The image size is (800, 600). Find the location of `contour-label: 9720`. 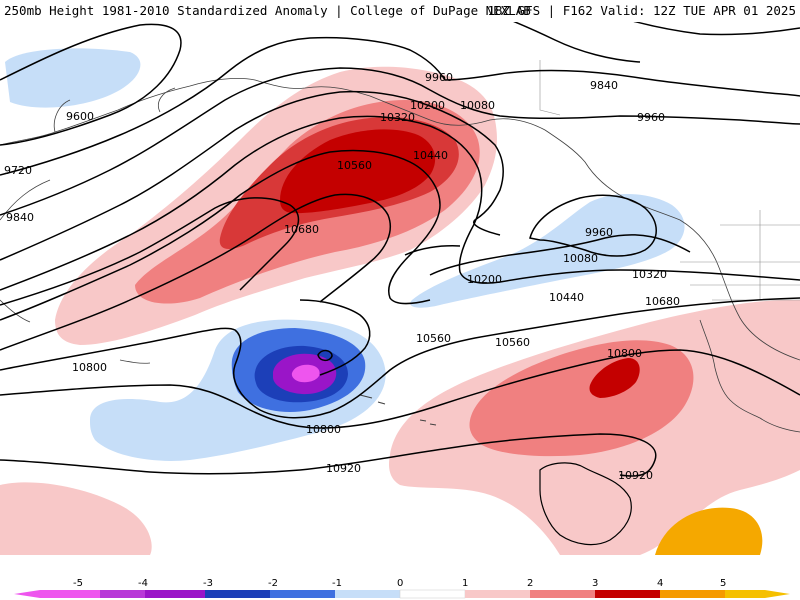

contour-label: 9720 is located at coordinates (18, 170).